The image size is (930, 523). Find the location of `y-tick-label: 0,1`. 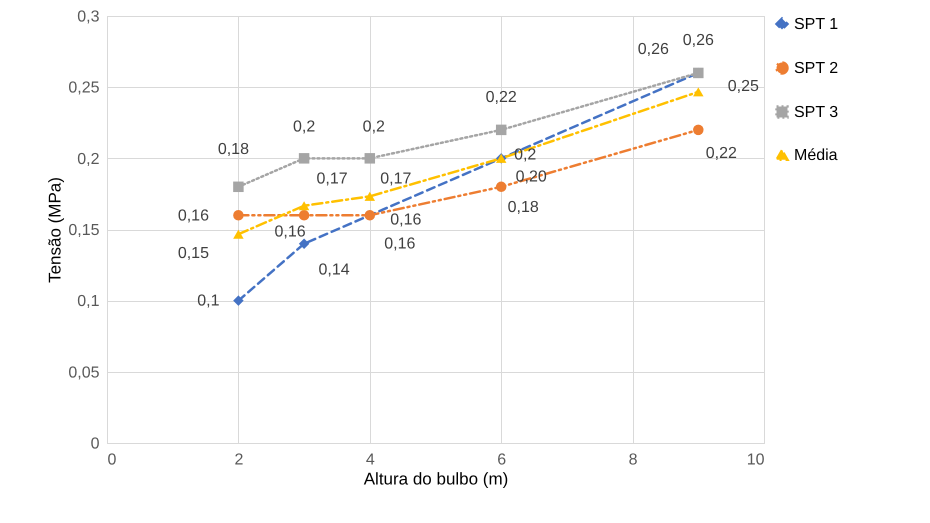

y-tick-label: 0,1 is located at coordinates (88, 301).